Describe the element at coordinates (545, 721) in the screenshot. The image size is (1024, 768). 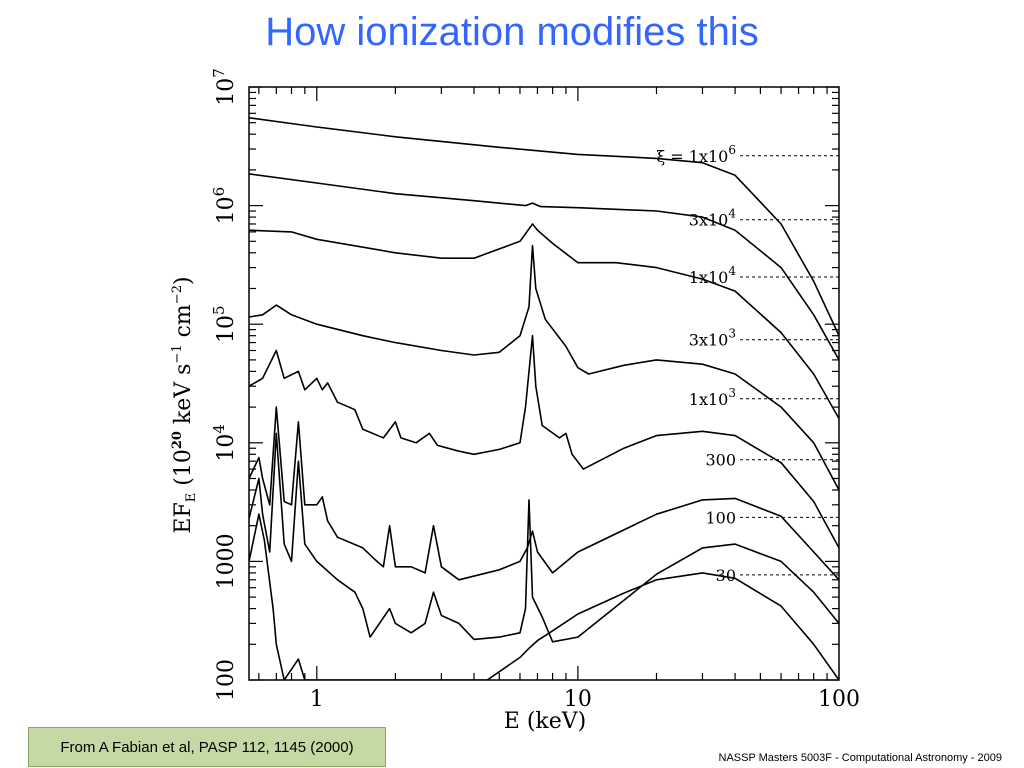
I see `x-axis-title: E (keV)` at that location.